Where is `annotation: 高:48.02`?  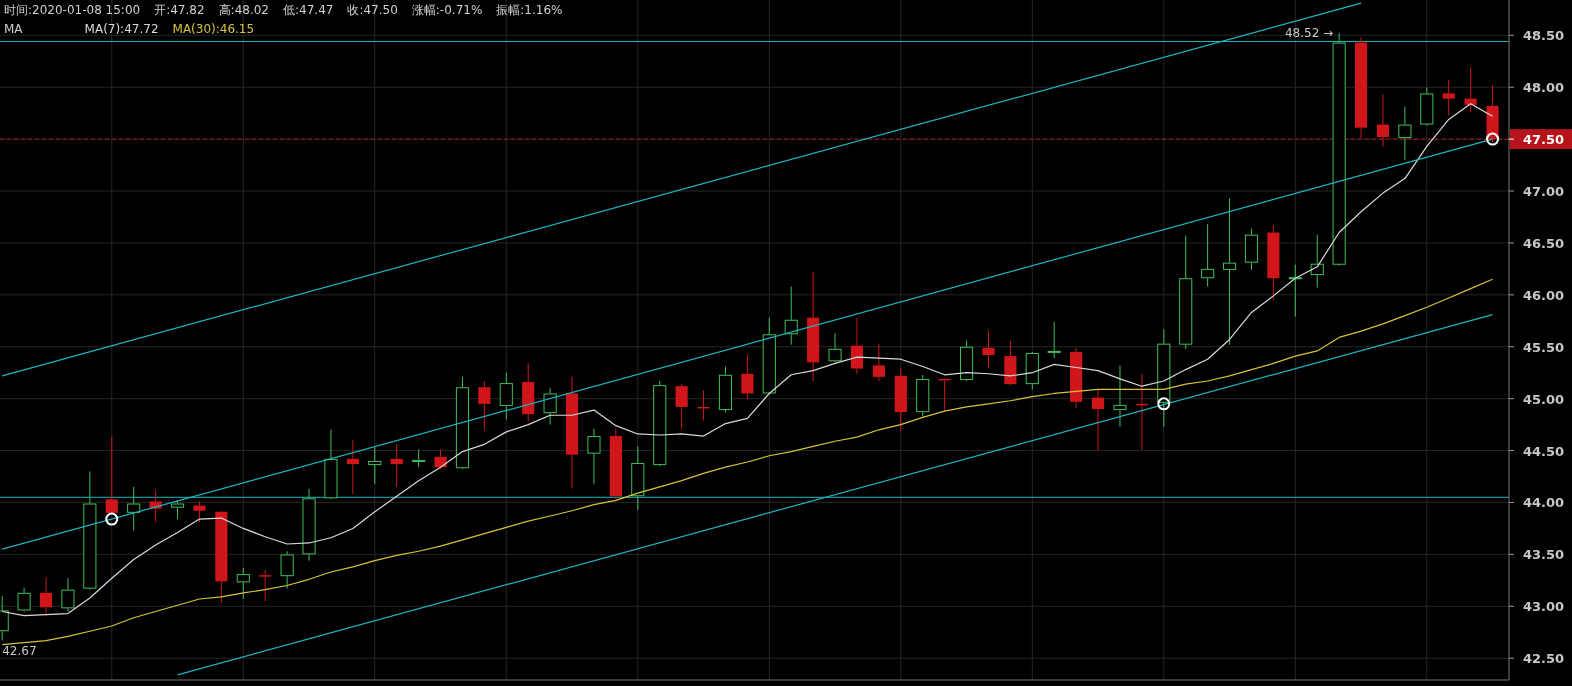 annotation: 高:48.02 is located at coordinates (243, 10).